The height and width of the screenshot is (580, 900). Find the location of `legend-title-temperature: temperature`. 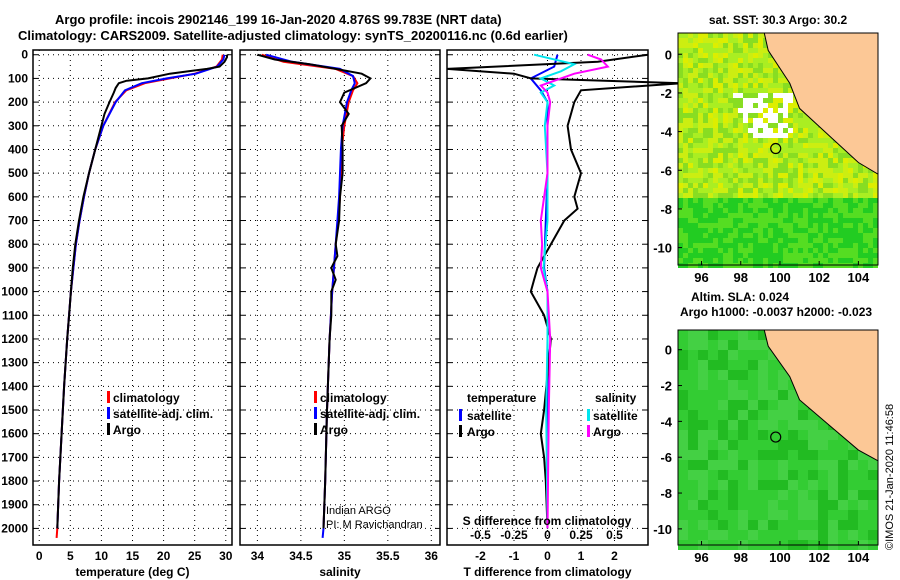

legend-title-temperature: temperature is located at coordinates (502, 398).